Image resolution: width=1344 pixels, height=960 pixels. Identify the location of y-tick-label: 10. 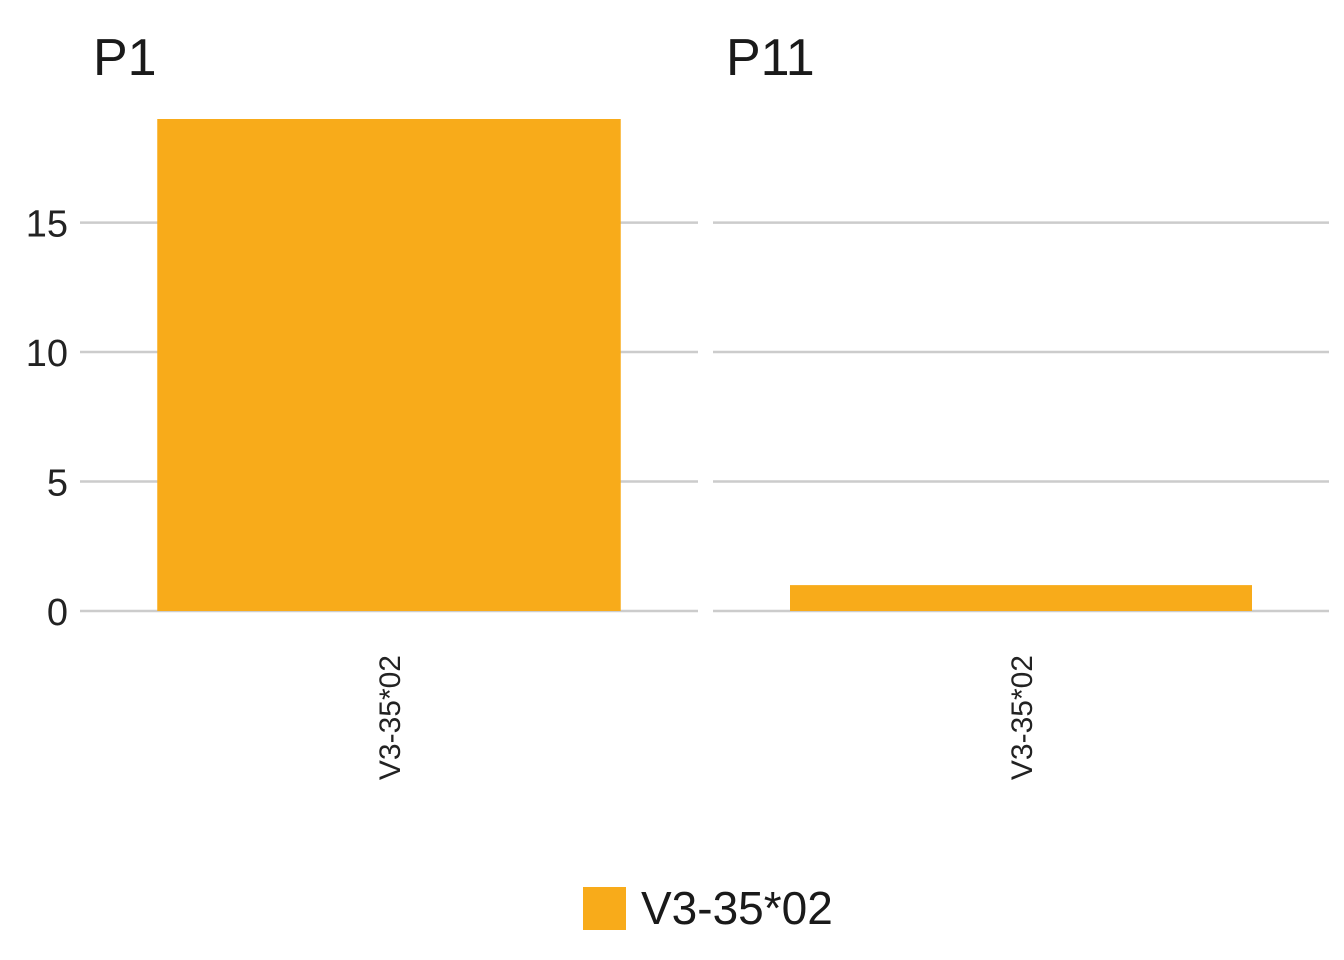
(47, 354).